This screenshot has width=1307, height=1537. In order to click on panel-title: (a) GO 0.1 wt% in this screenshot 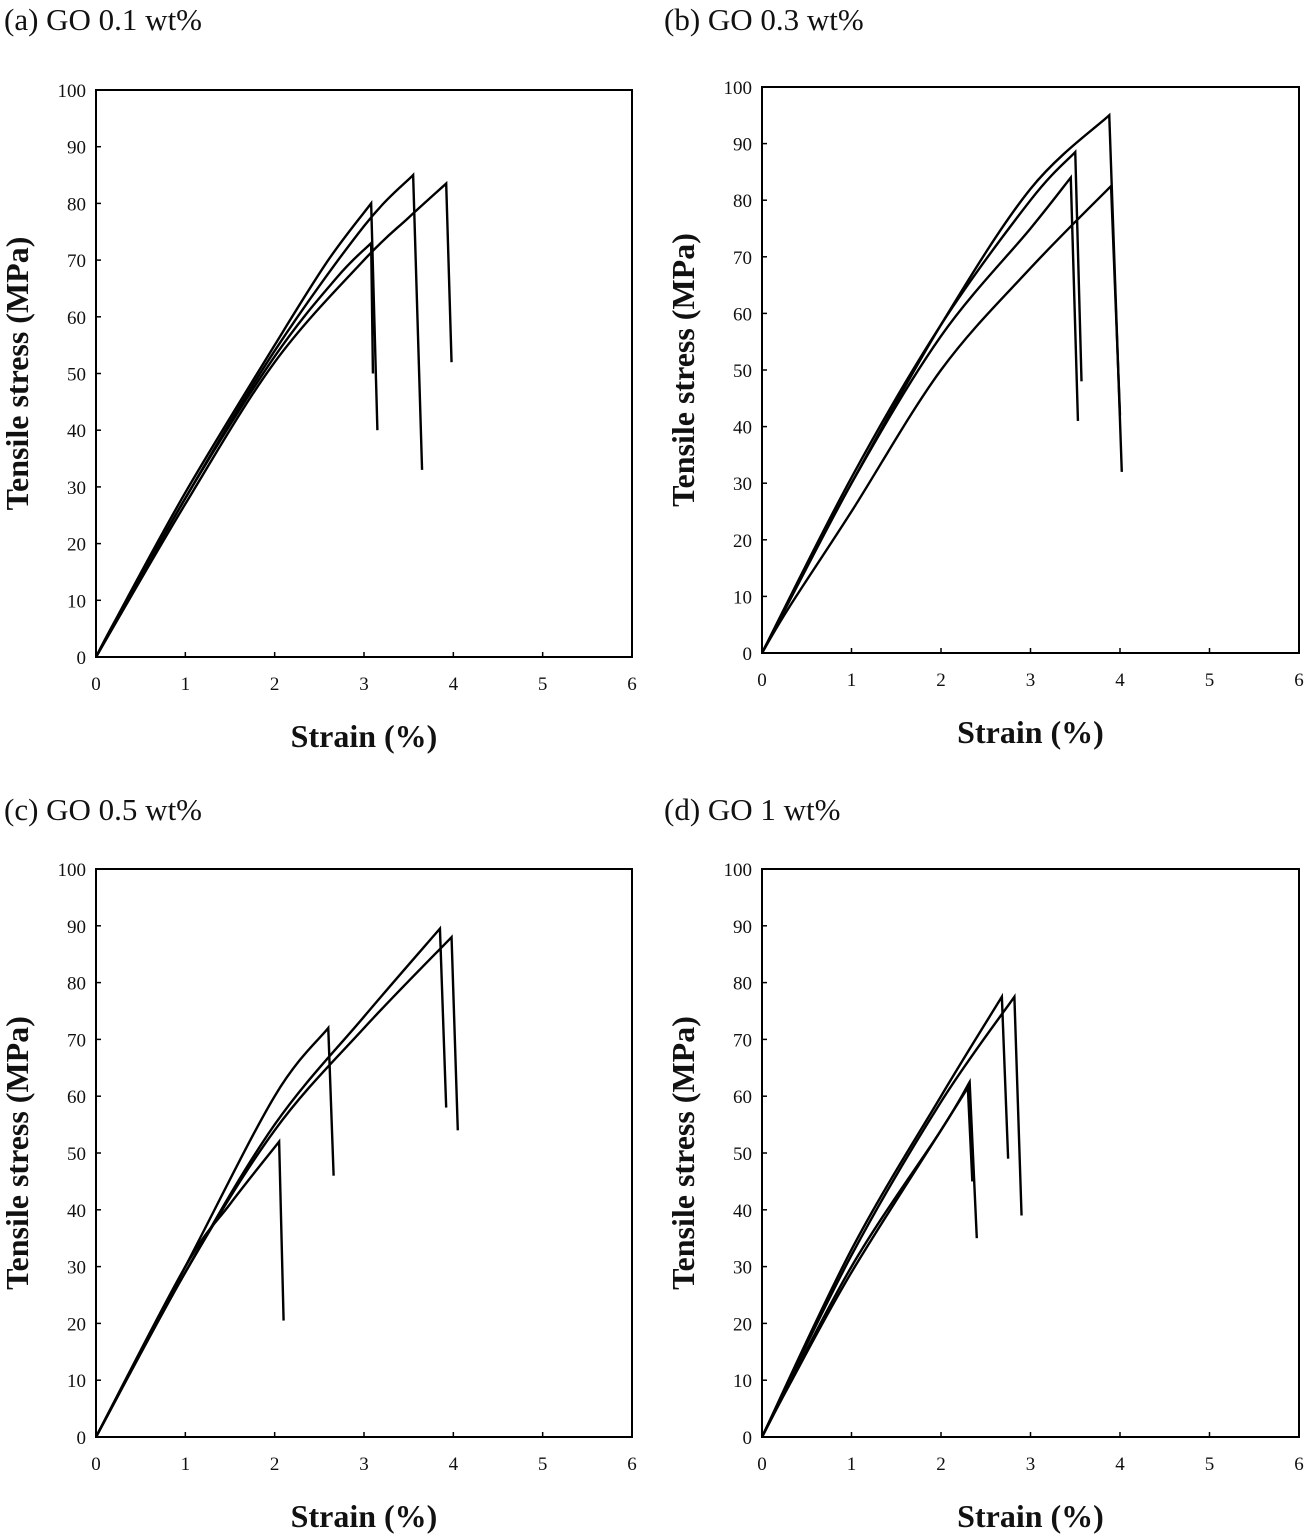, I will do `click(103, 19)`.